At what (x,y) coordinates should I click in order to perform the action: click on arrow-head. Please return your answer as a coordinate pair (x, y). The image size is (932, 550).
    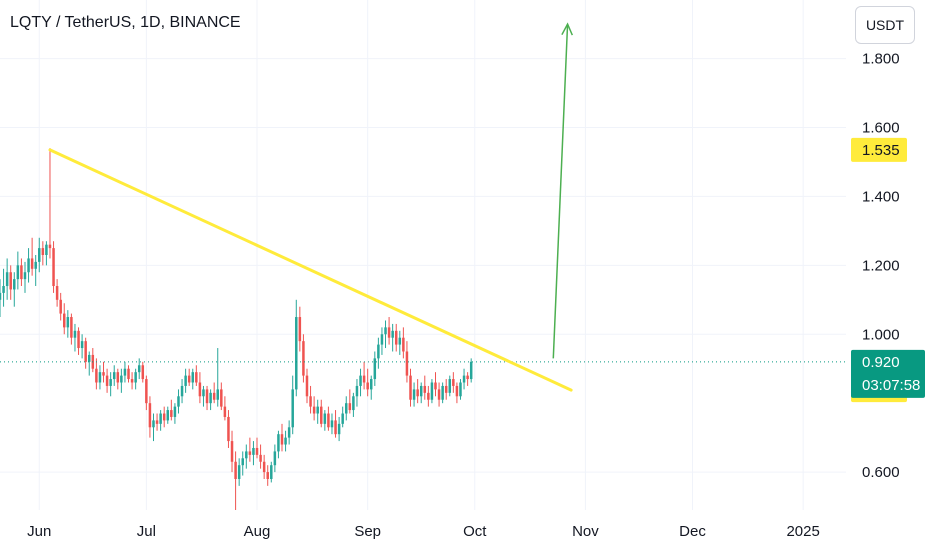
    Looking at the image, I should click on (567, 29).